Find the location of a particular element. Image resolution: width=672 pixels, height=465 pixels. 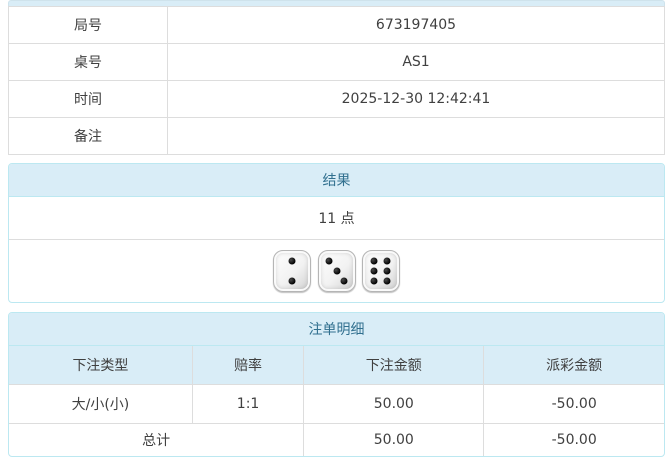

column-header-bet-amount: 下注金额 is located at coordinates (394, 365).